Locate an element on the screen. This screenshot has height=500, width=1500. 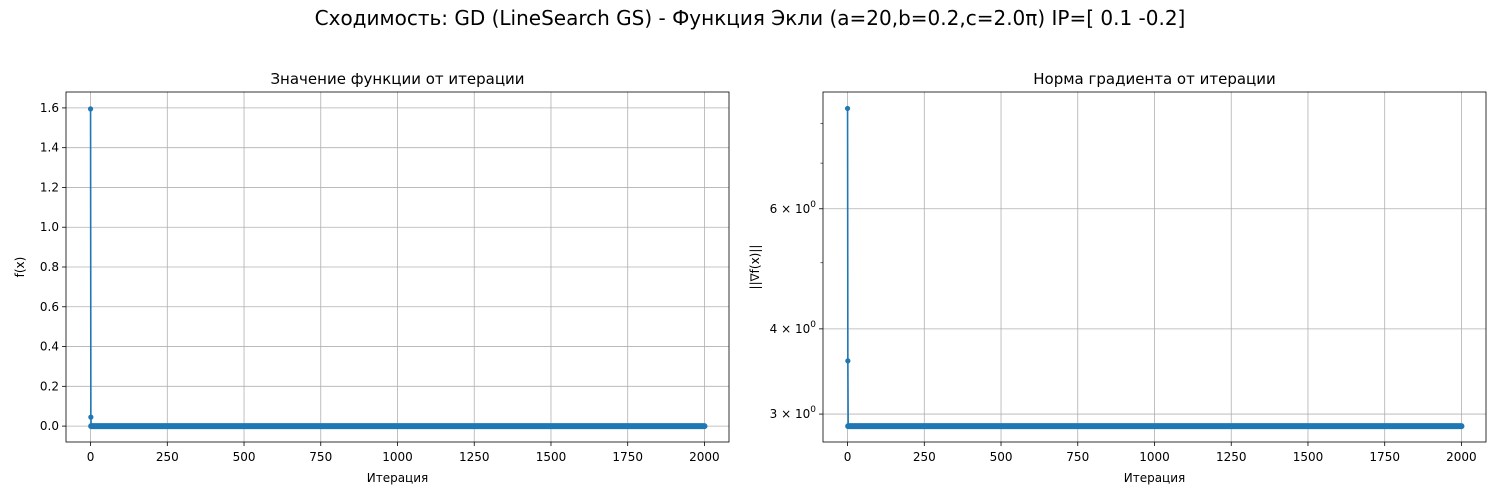
y-axis-label: ||∇f(x)|| is located at coordinates (755, 267).